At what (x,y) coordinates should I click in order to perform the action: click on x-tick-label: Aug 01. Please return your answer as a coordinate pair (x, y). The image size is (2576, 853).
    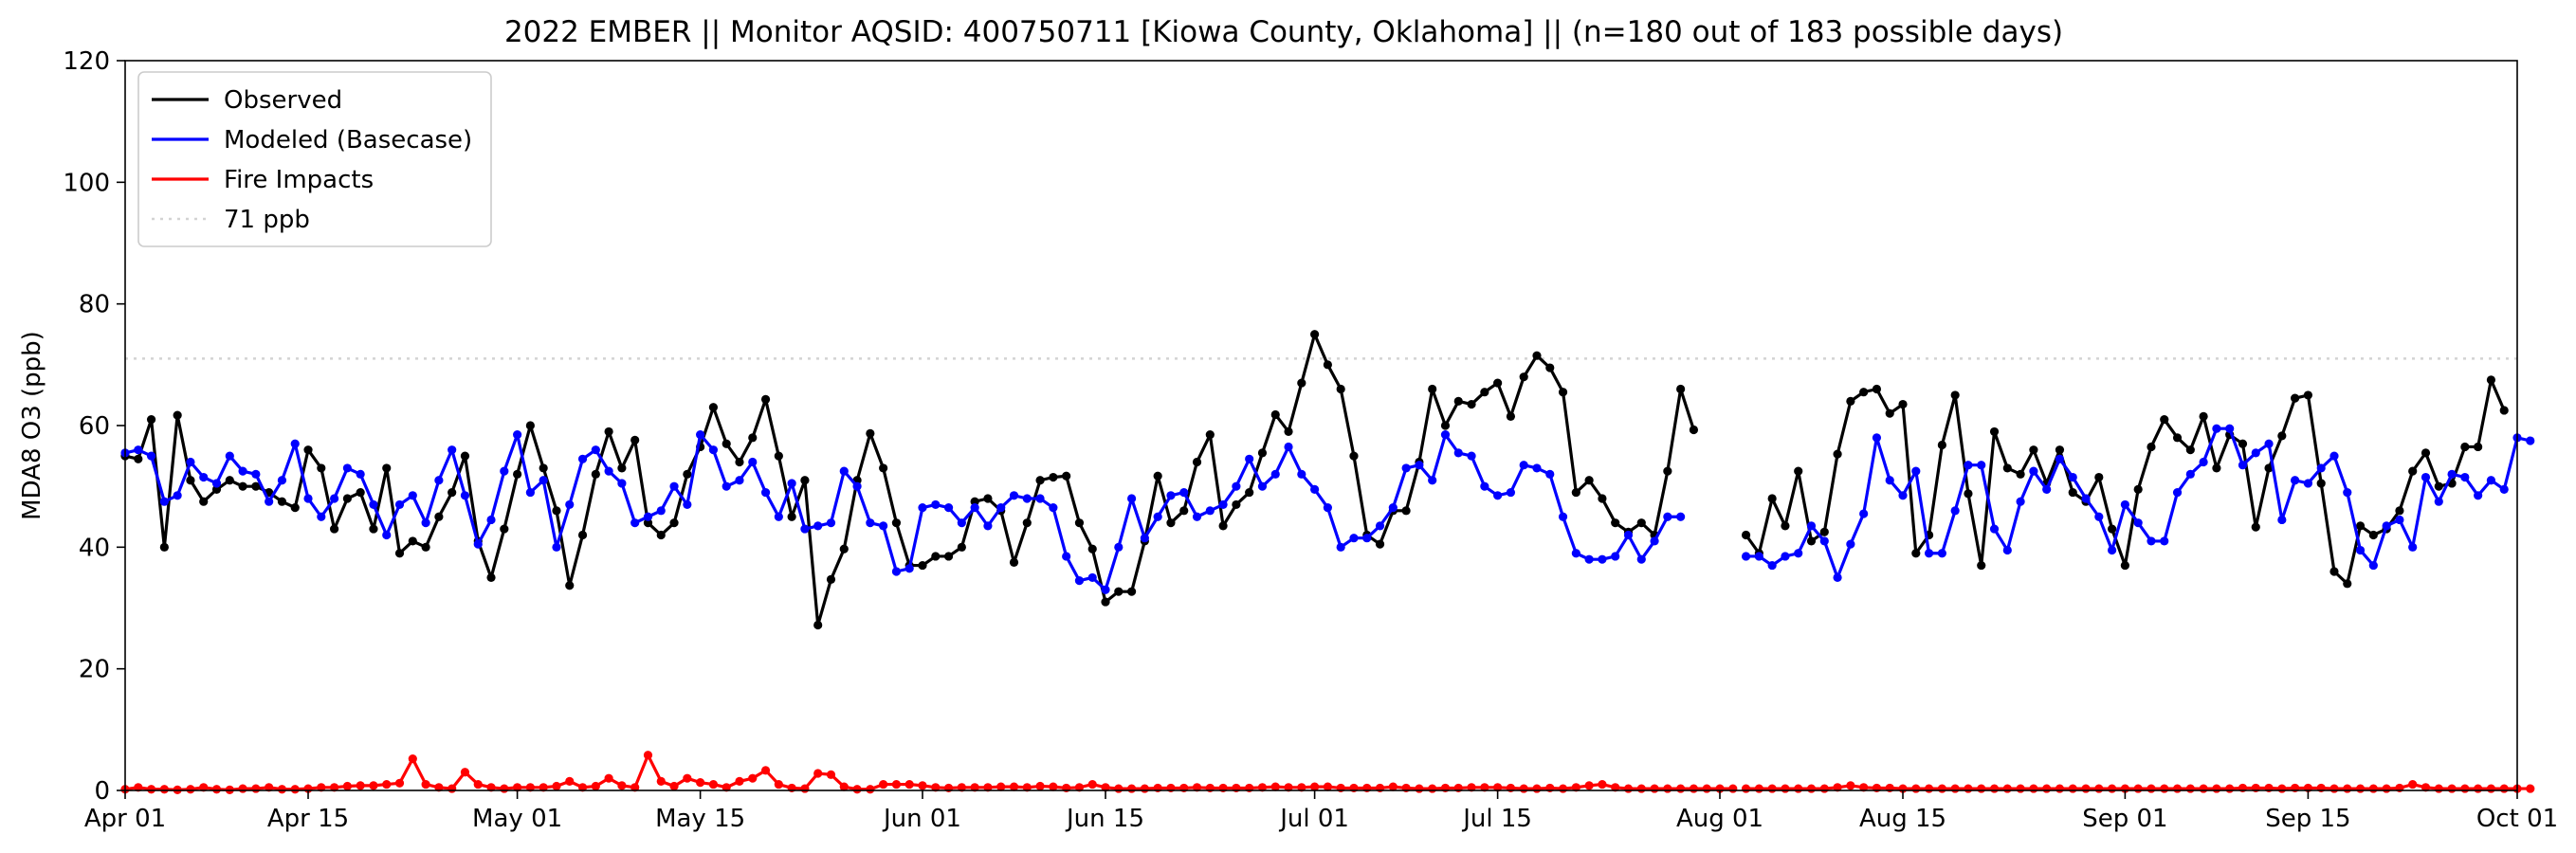
    Looking at the image, I should click on (1719, 819).